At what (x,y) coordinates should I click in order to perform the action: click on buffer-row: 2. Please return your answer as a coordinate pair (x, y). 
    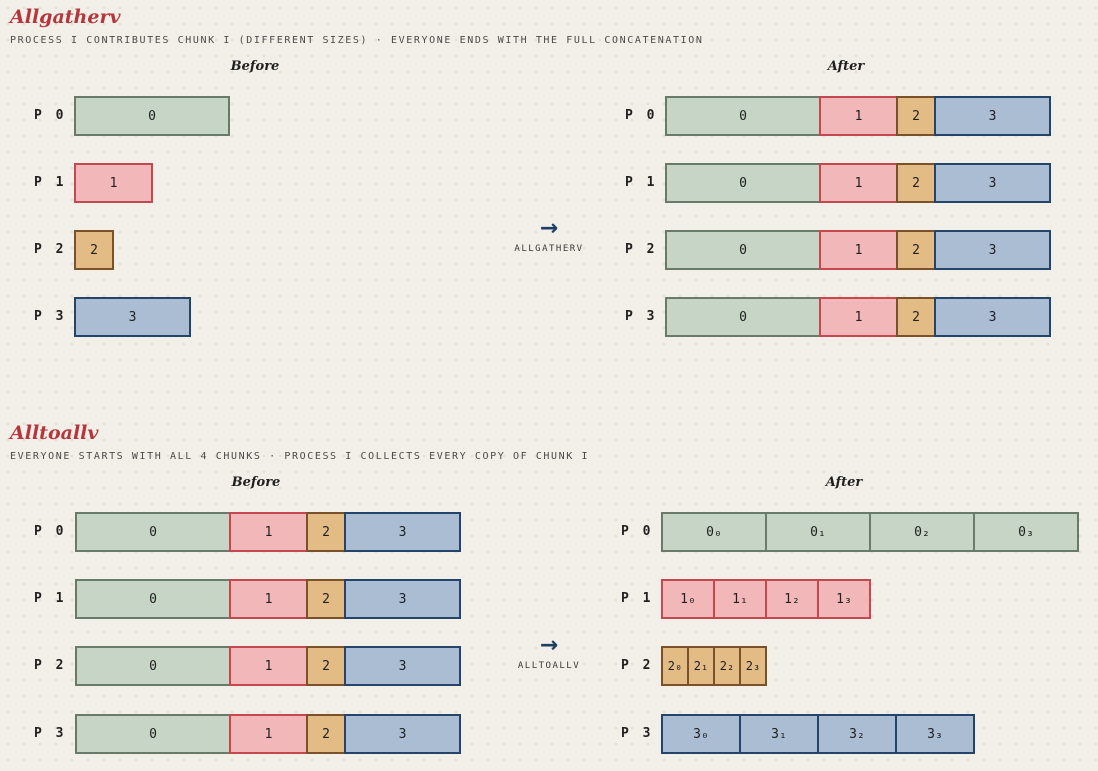
    Looking at the image, I should click on (94, 250).